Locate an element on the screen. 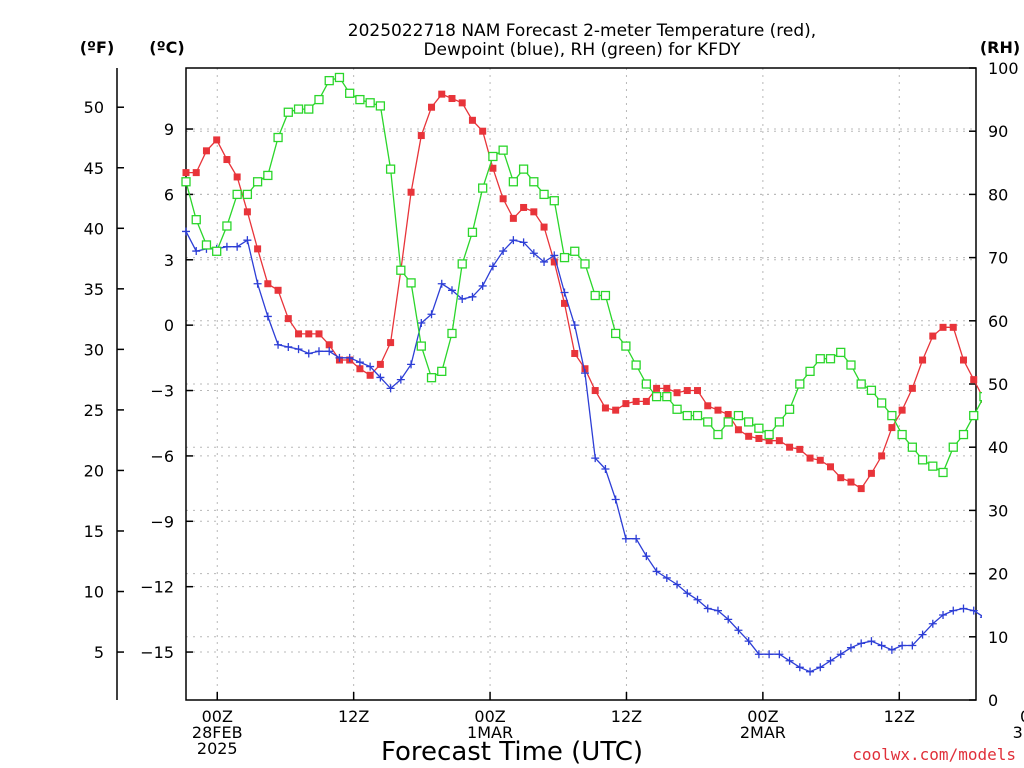 The width and height of the screenshot is (1024, 768). x-tick-label: 28FEB is located at coordinates (217, 732).